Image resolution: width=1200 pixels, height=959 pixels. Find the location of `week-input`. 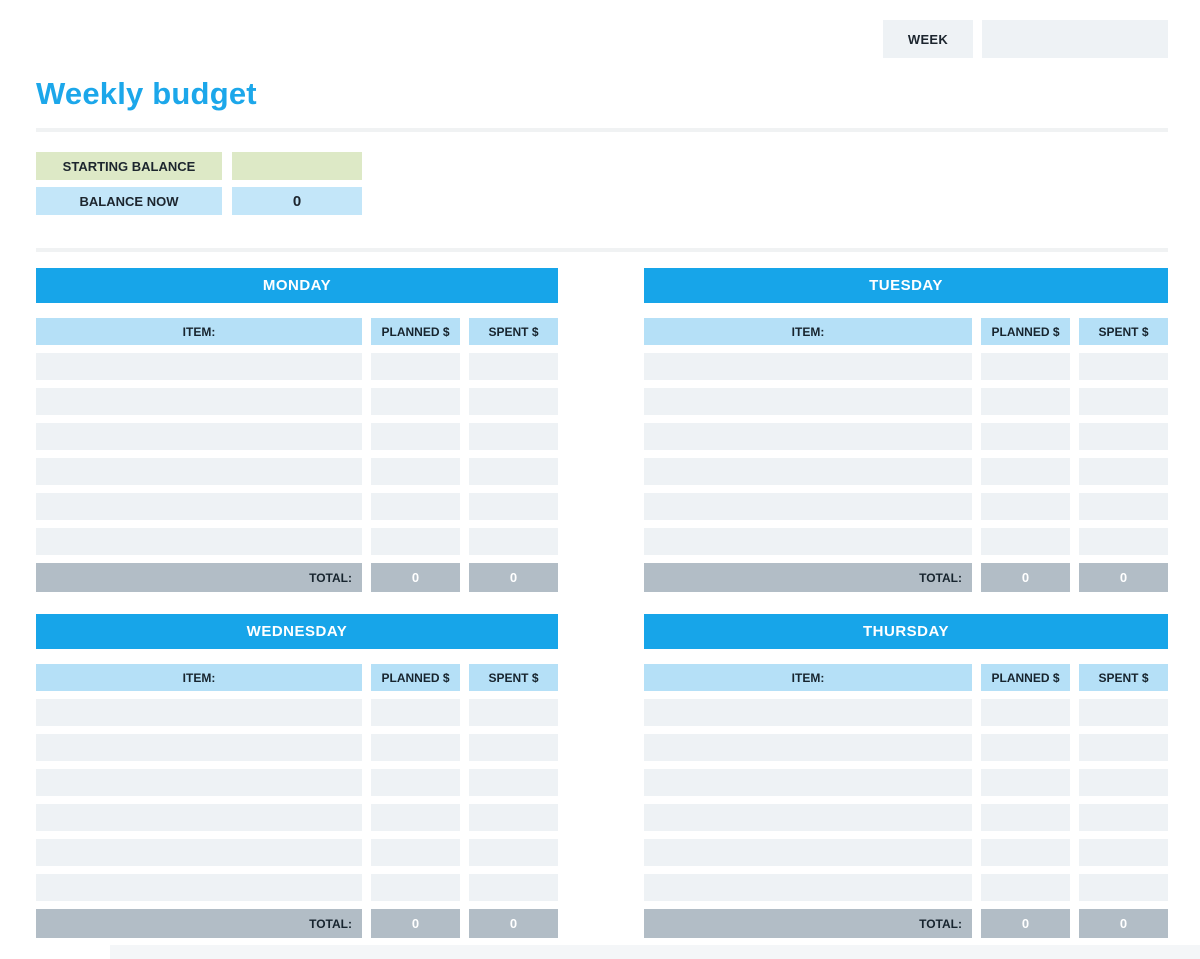

week-input is located at coordinates (1075, 39).